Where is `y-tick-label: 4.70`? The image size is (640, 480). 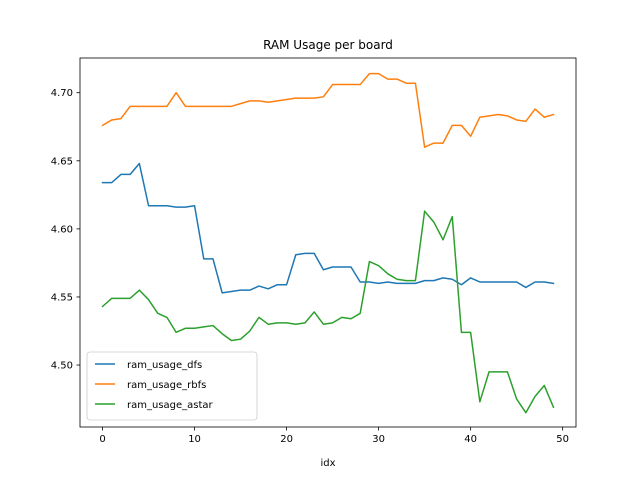 y-tick-label: 4.70 is located at coordinates (62, 93).